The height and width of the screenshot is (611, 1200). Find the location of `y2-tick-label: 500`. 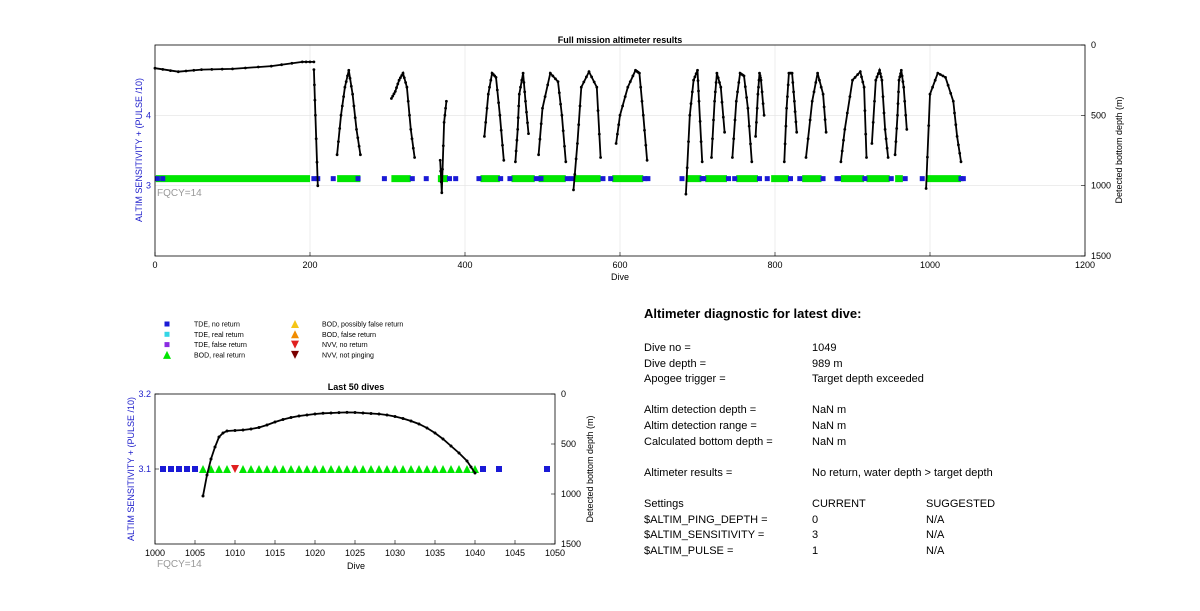

y2-tick-label: 500 is located at coordinates (1098, 115).